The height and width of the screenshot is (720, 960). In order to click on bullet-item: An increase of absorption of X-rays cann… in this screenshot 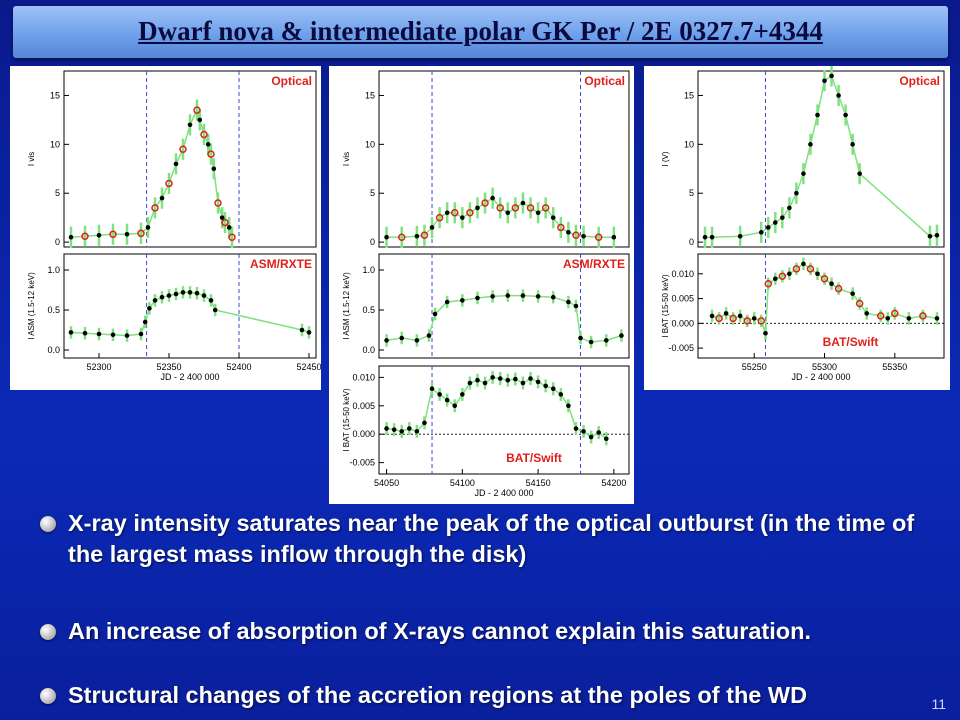, I will do `click(425, 631)`.